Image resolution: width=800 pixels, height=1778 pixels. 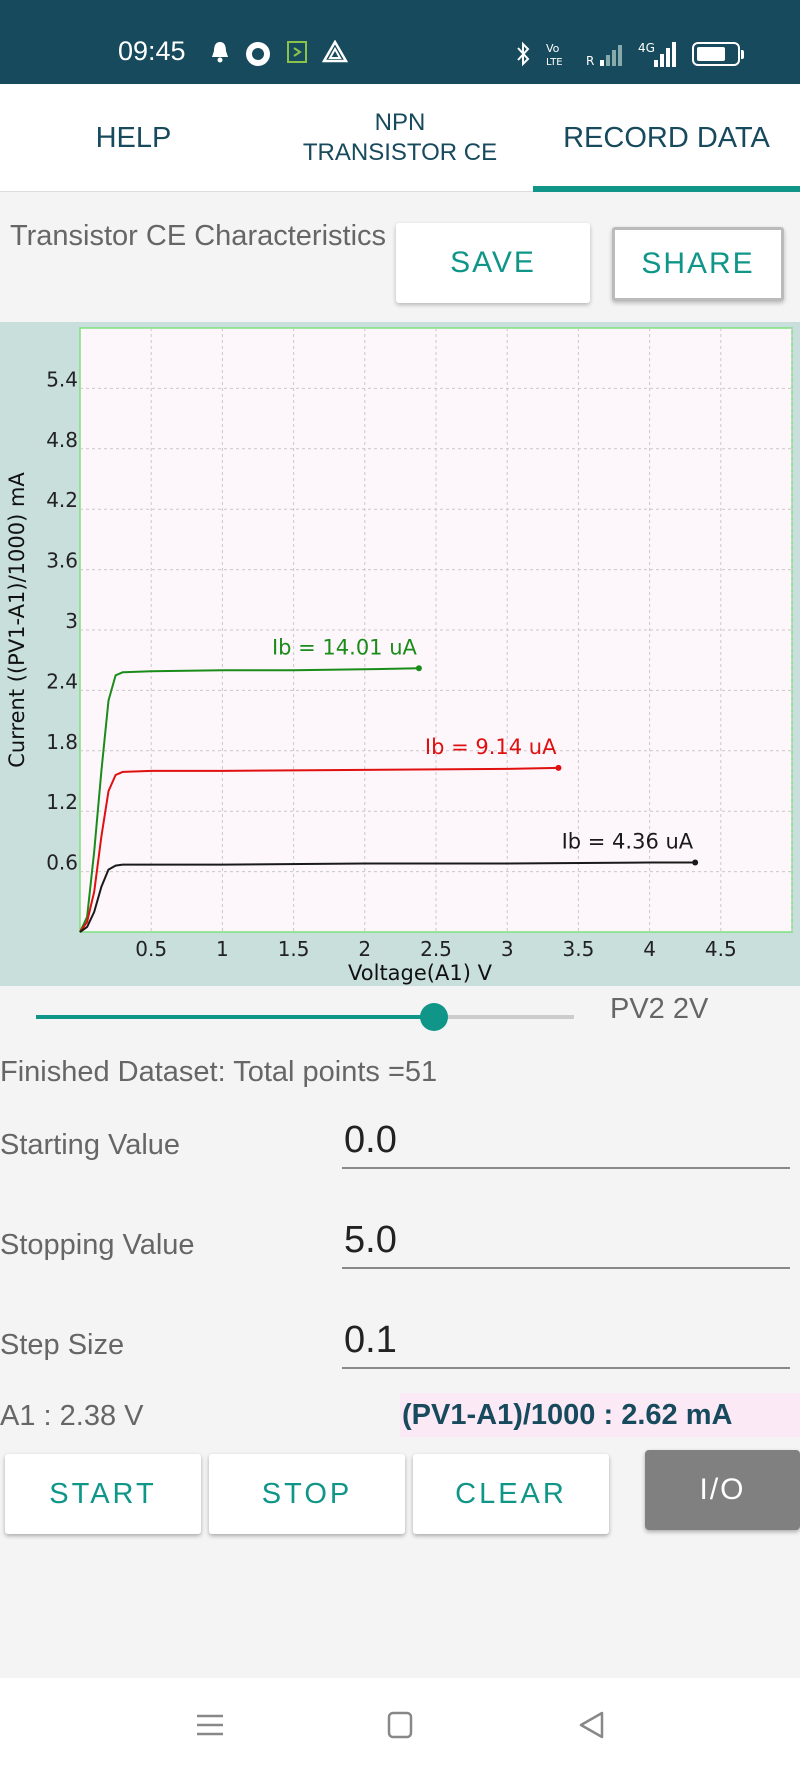 I want to click on y-tick-label: 4.2, so click(x=62, y=500).